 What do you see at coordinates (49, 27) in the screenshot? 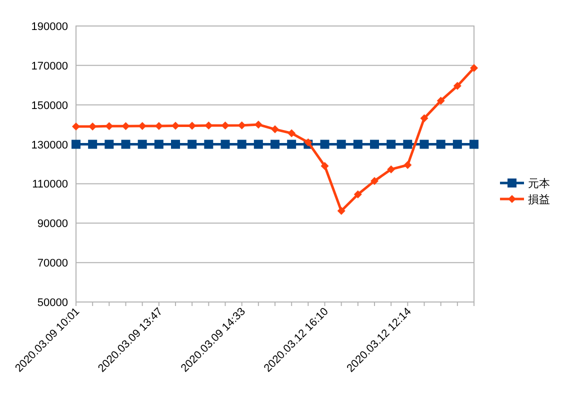
I see `y-tick-label: 190000` at bounding box center [49, 27].